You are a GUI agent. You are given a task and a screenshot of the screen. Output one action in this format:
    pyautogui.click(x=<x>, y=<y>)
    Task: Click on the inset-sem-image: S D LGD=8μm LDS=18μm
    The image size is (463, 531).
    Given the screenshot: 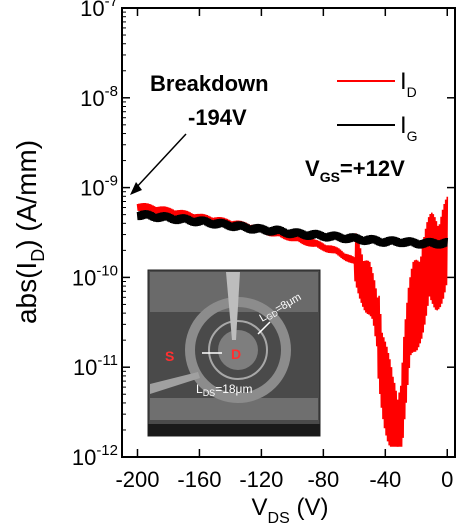 What is the action you would take?
    pyautogui.click(x=234, y=353)
    